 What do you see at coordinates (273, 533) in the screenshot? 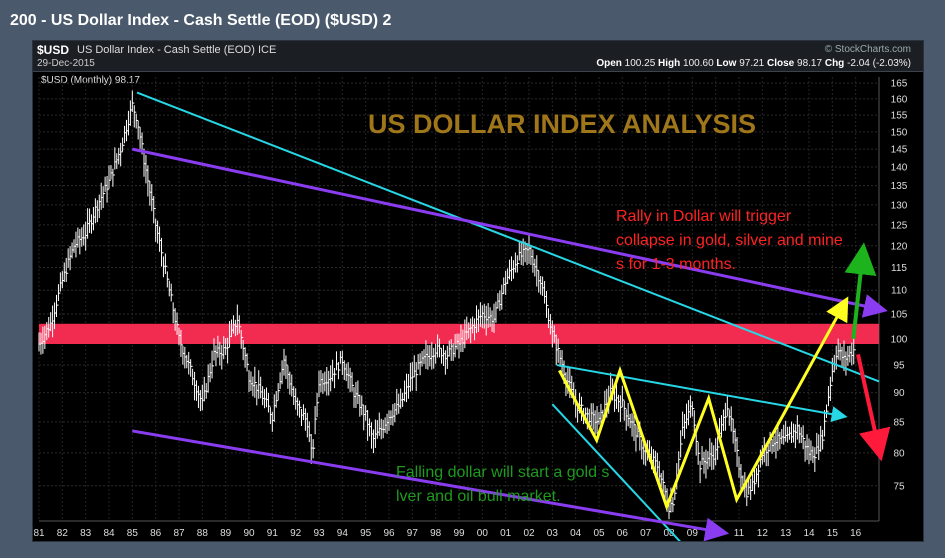
I see `x-tick-label: 91` at bounding box center [273, 533].